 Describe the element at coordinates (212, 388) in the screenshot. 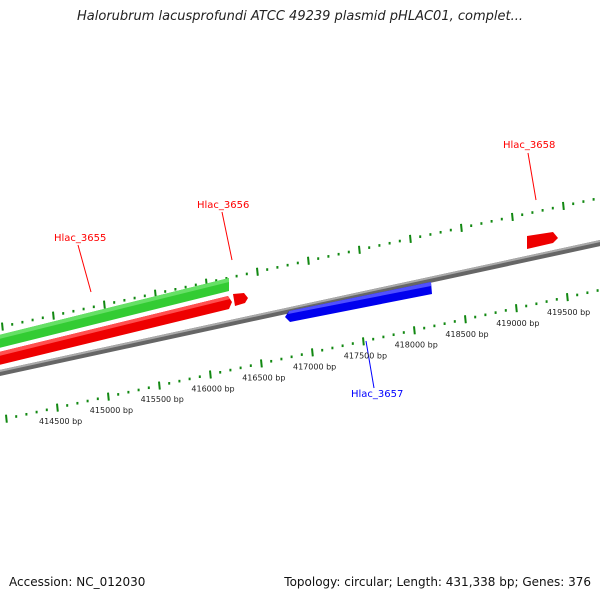

I see `ruler-label: 416000 bp` at that location.